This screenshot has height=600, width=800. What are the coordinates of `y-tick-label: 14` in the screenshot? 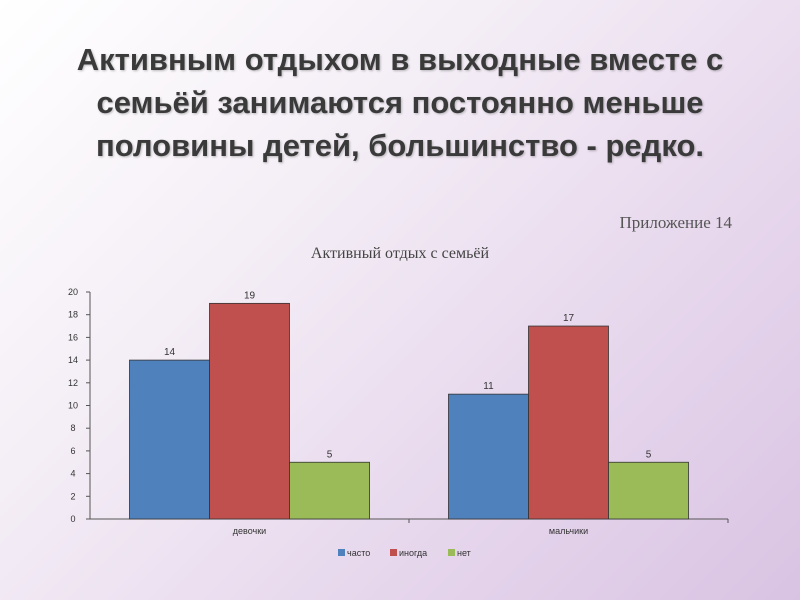 It's located at (73, 360).